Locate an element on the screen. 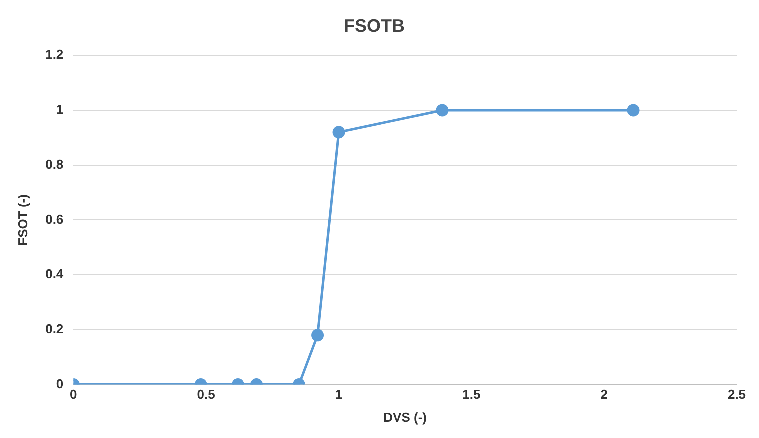 The image size is (759, 438). x-tick-label: 0 is located at coordinates (74, 394).